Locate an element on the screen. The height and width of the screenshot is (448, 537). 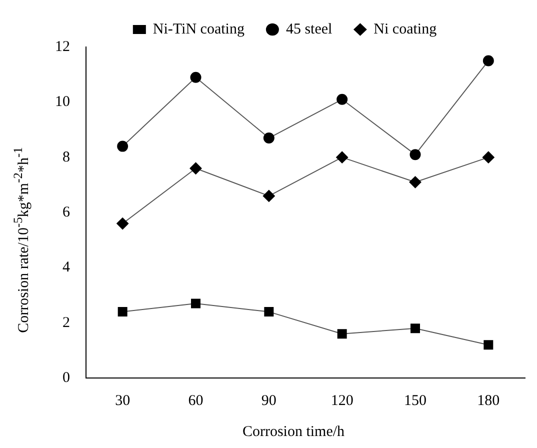
y-tick-label: 10 is located at coordinates (62, 102).